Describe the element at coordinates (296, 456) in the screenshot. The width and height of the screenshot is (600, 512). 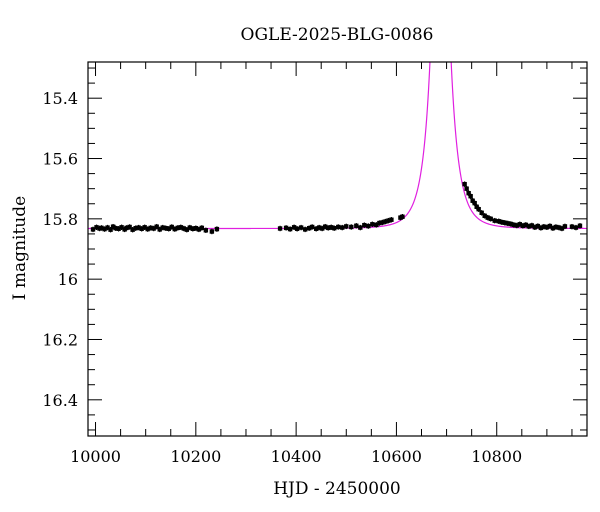
I see `x-tick-label: 10400` at that location.